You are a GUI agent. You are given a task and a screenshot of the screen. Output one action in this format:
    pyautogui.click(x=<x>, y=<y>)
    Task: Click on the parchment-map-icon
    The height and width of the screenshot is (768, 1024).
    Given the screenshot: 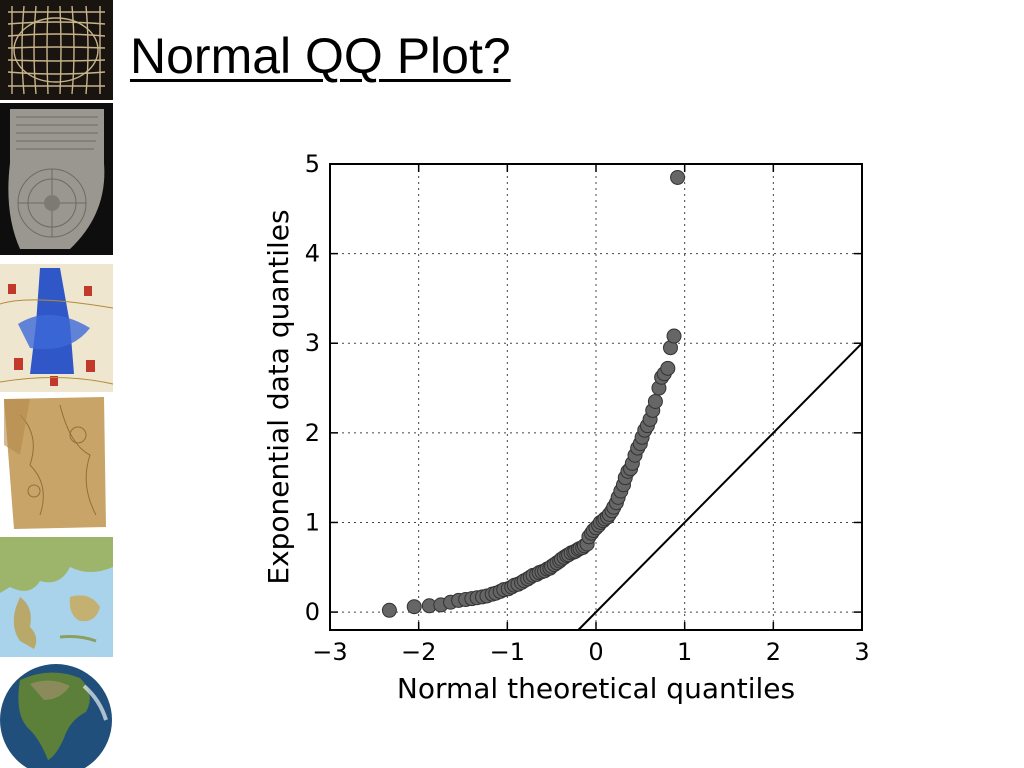 What is the action you would take?
    pyautogui.click(x=56, y=463)
    